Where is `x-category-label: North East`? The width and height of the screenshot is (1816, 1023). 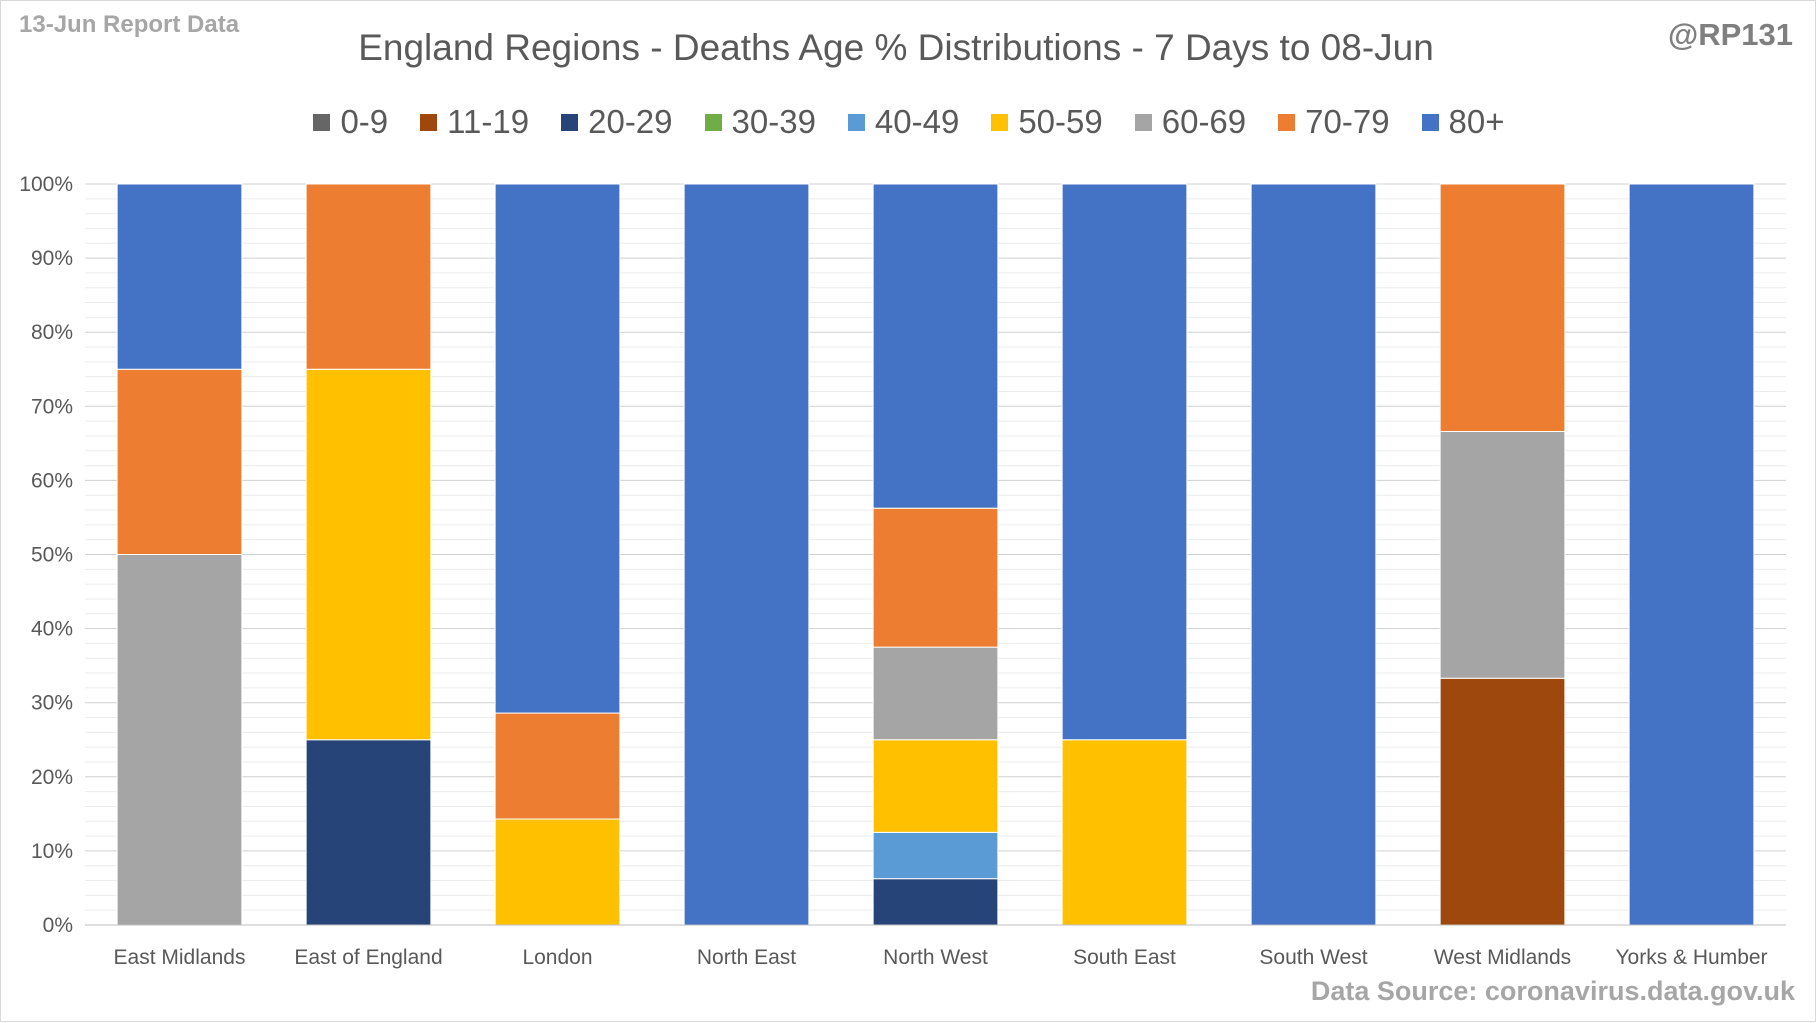 x-category-label: North East is located at coordinates (746, 957).